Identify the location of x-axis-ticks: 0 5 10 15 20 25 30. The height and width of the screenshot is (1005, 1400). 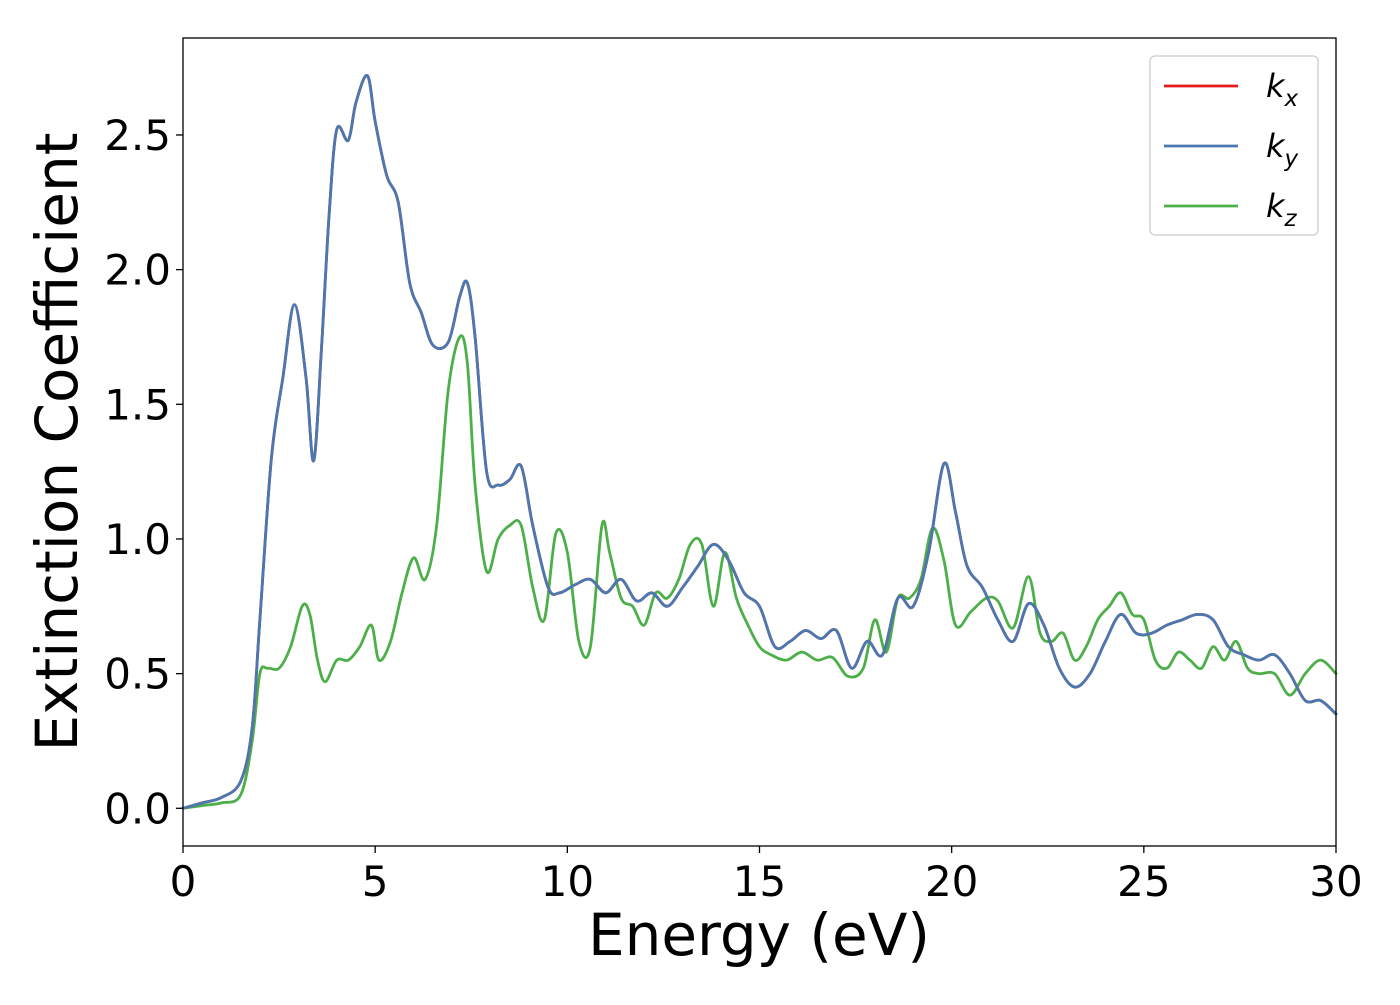
(766, 876).